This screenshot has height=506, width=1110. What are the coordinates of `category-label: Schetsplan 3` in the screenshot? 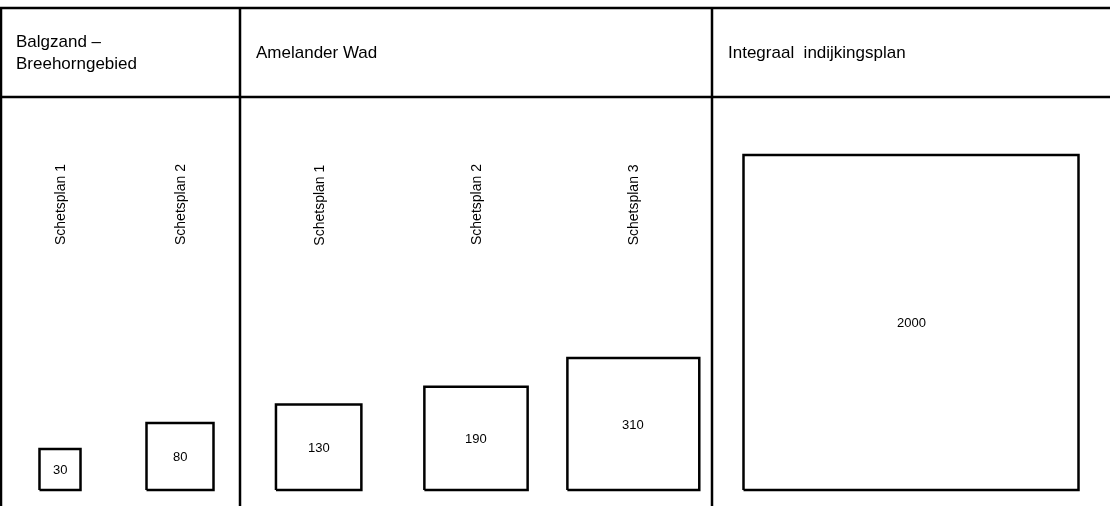 It's located at (633, 205).